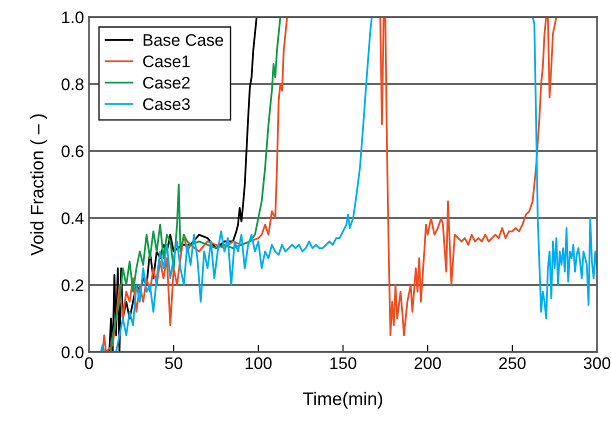  Describe the element at coordinates (73, 352) in the screenshot. I see `y-tick-label: 0.0` at that location.